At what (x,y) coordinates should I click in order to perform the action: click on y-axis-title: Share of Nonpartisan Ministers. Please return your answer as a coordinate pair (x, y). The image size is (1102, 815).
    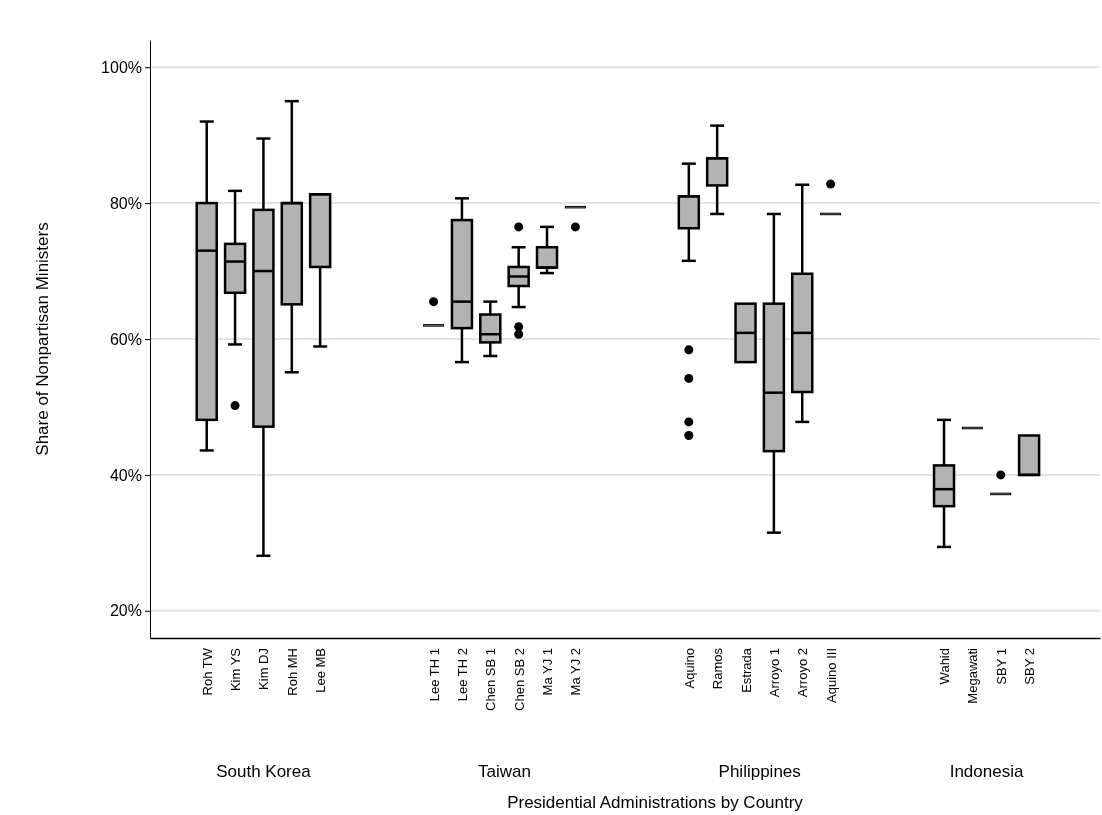
    Looking at the image, I should click on (42, 339).